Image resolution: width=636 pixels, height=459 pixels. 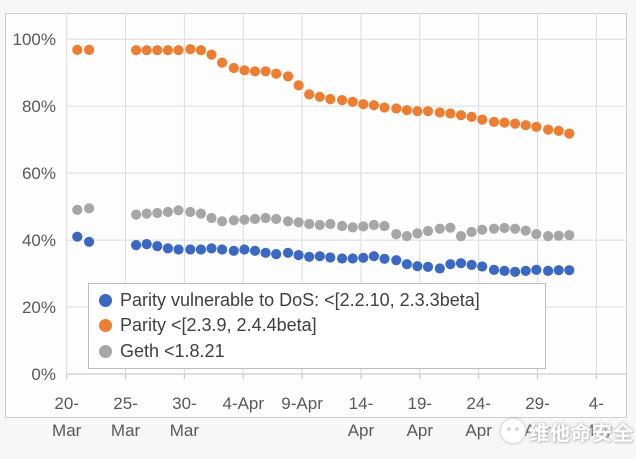 What do you see at coordinates (67, 430) in the screenshot?
I see `x-axis-tick-label-line2: Mar` at bounding box center [67, 430].